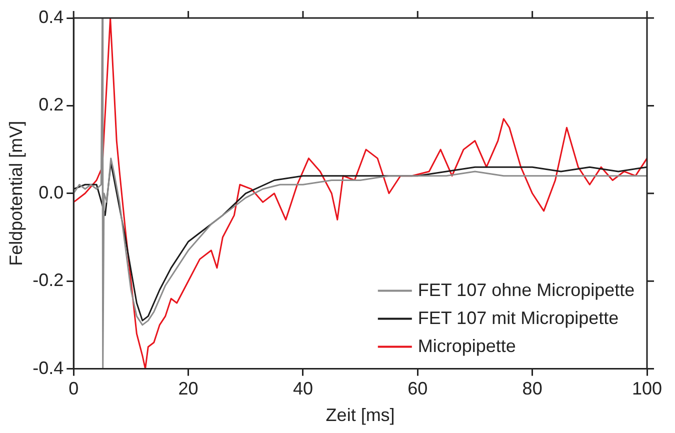 The width and height of the screenshot is (675, 433). I want to click on y-tick-label: 0.2, so click(51, 104).